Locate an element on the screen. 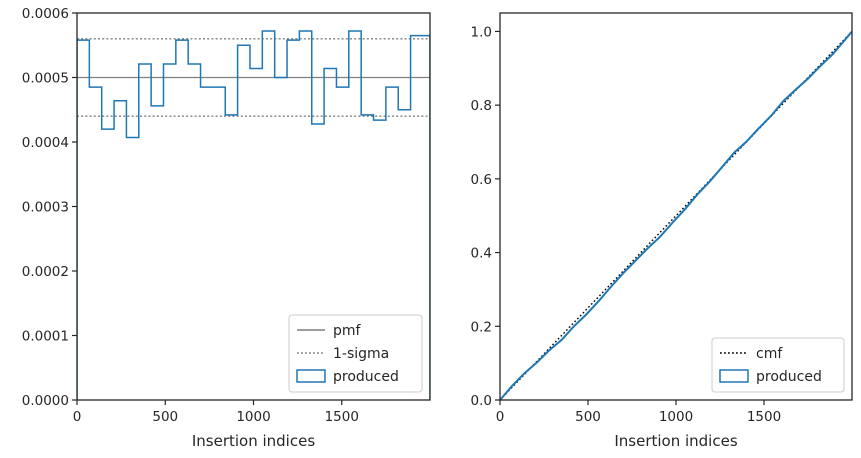 The image size is (861, 458). y-tick-label: 0.8 is located at coordinates (481, 106).